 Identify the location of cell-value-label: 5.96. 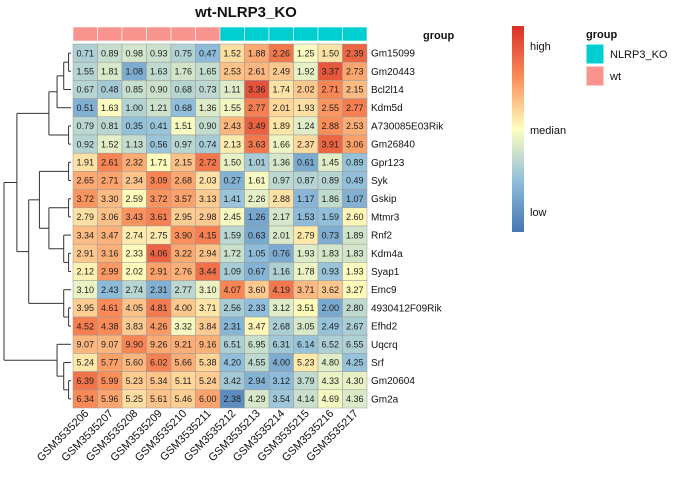
(110, 399).